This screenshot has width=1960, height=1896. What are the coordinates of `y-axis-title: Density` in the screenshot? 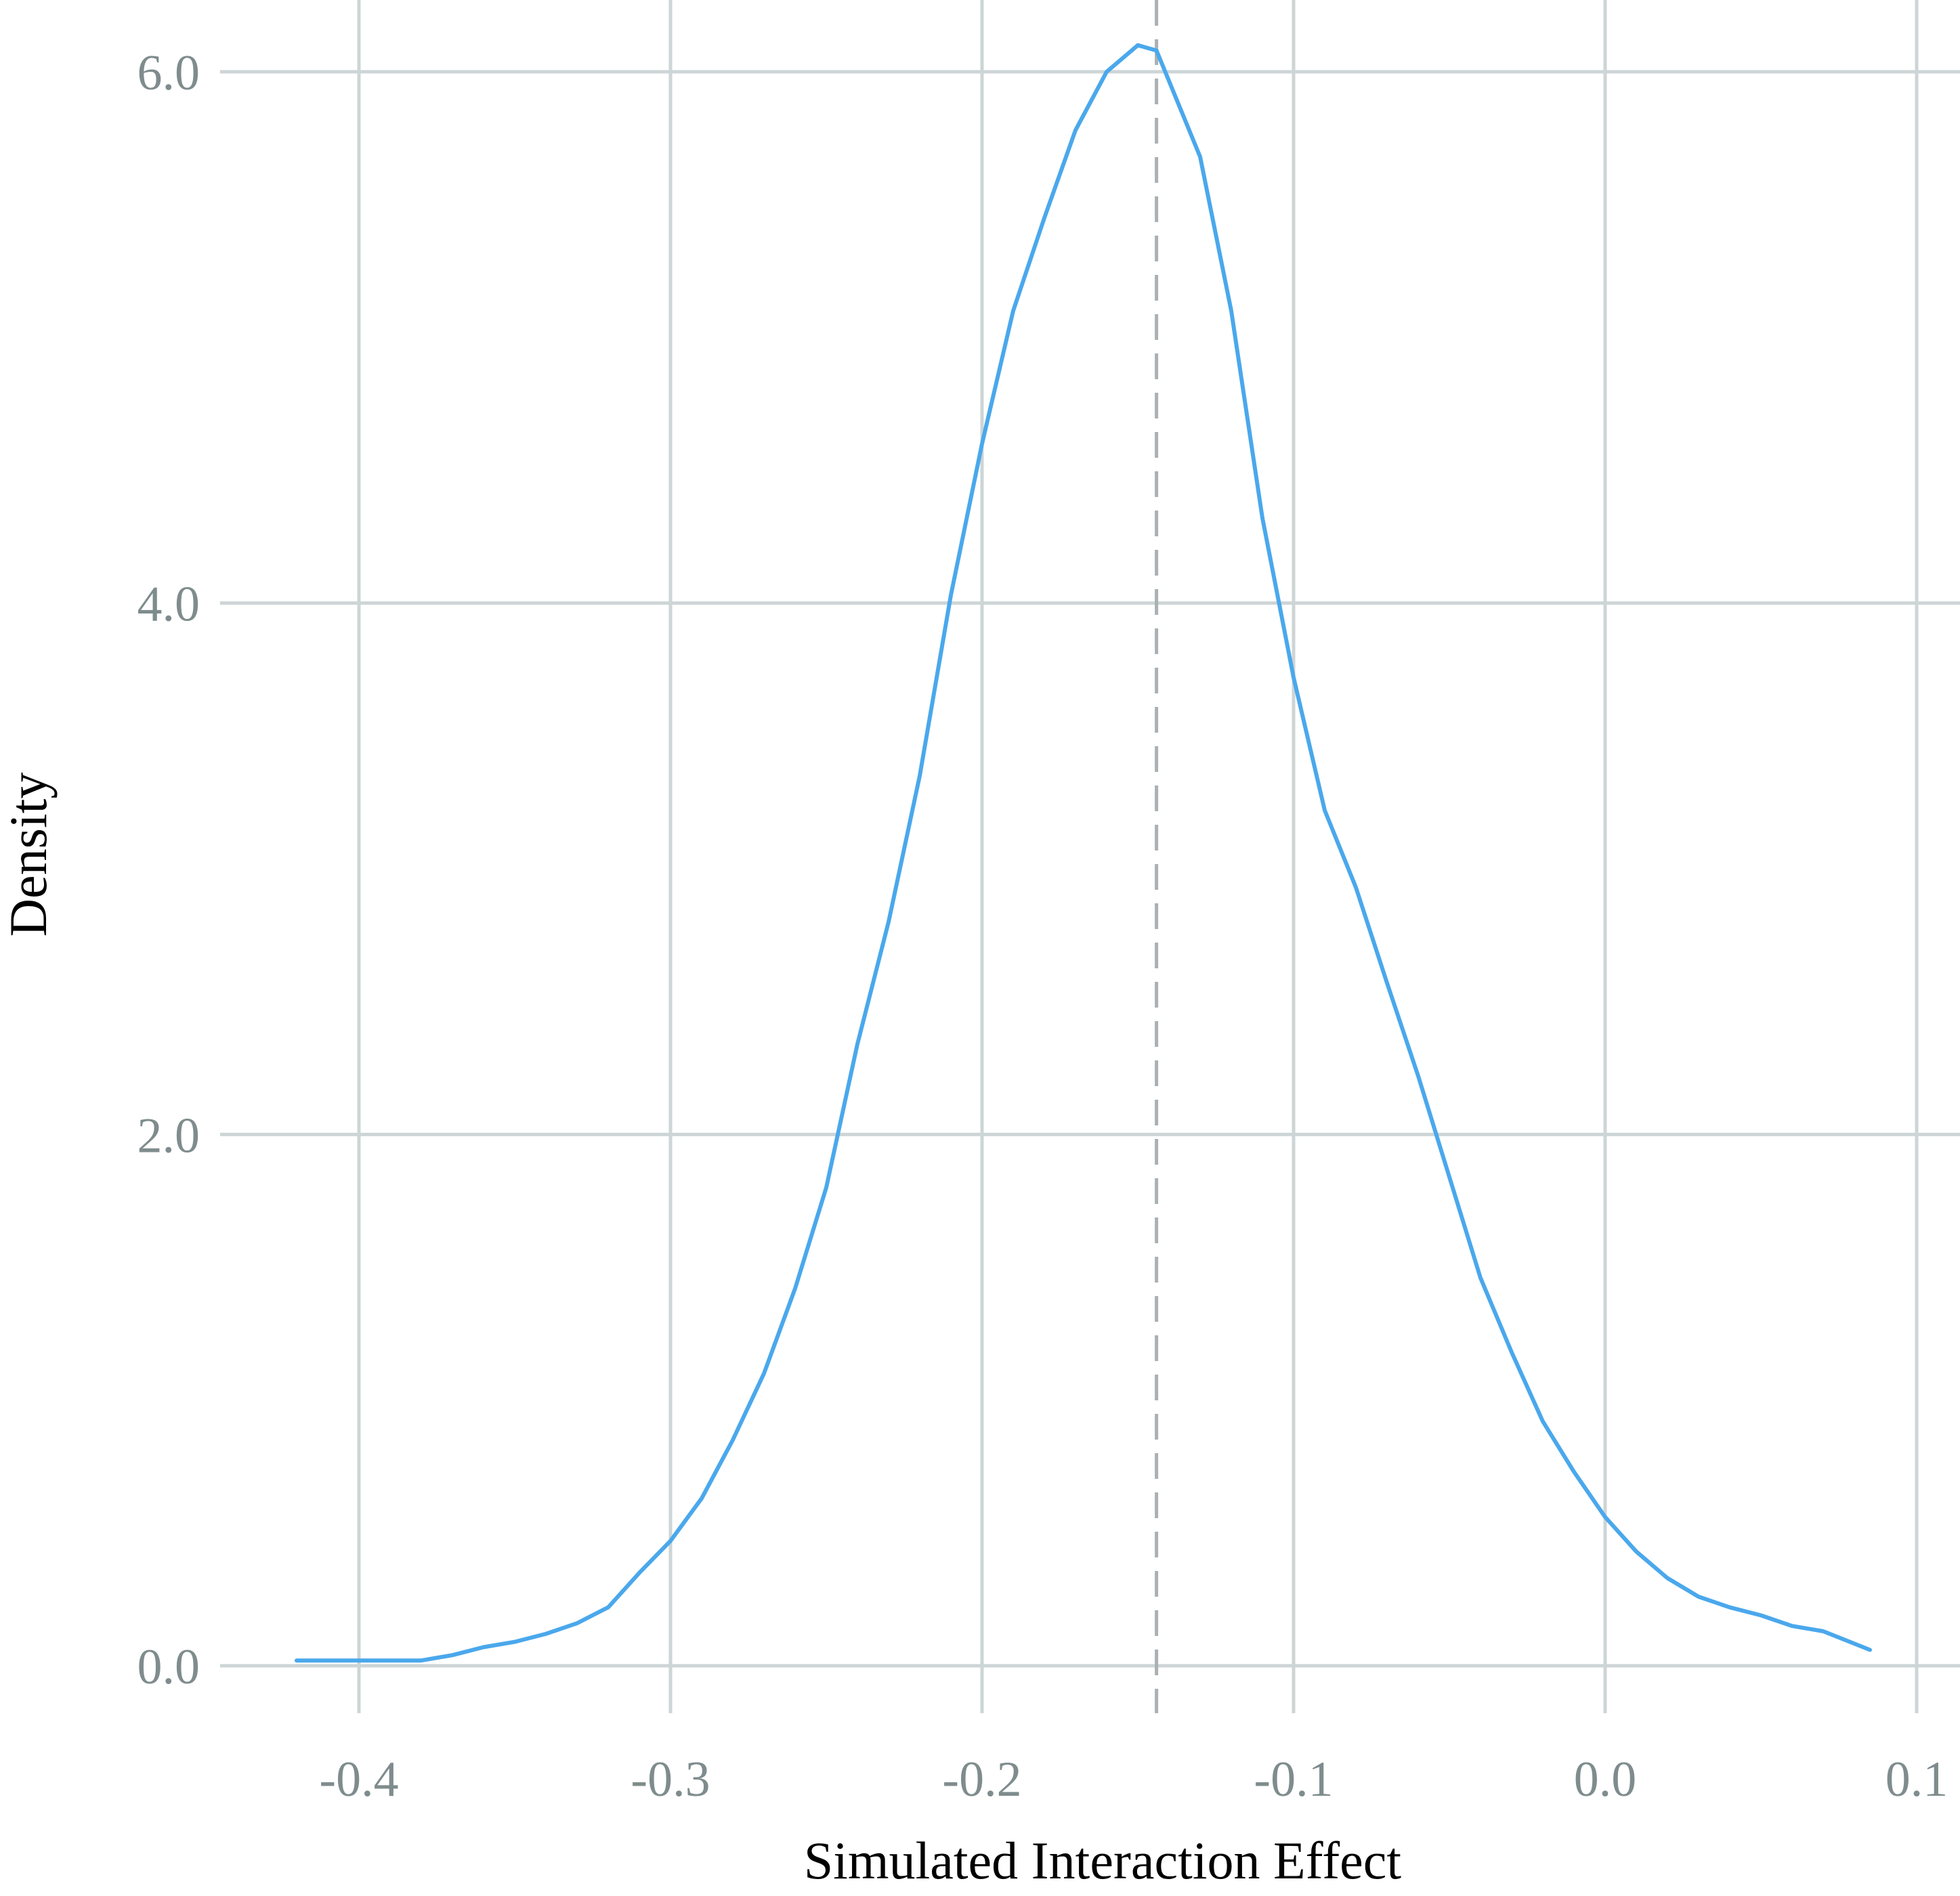 It's located at (29, 855).